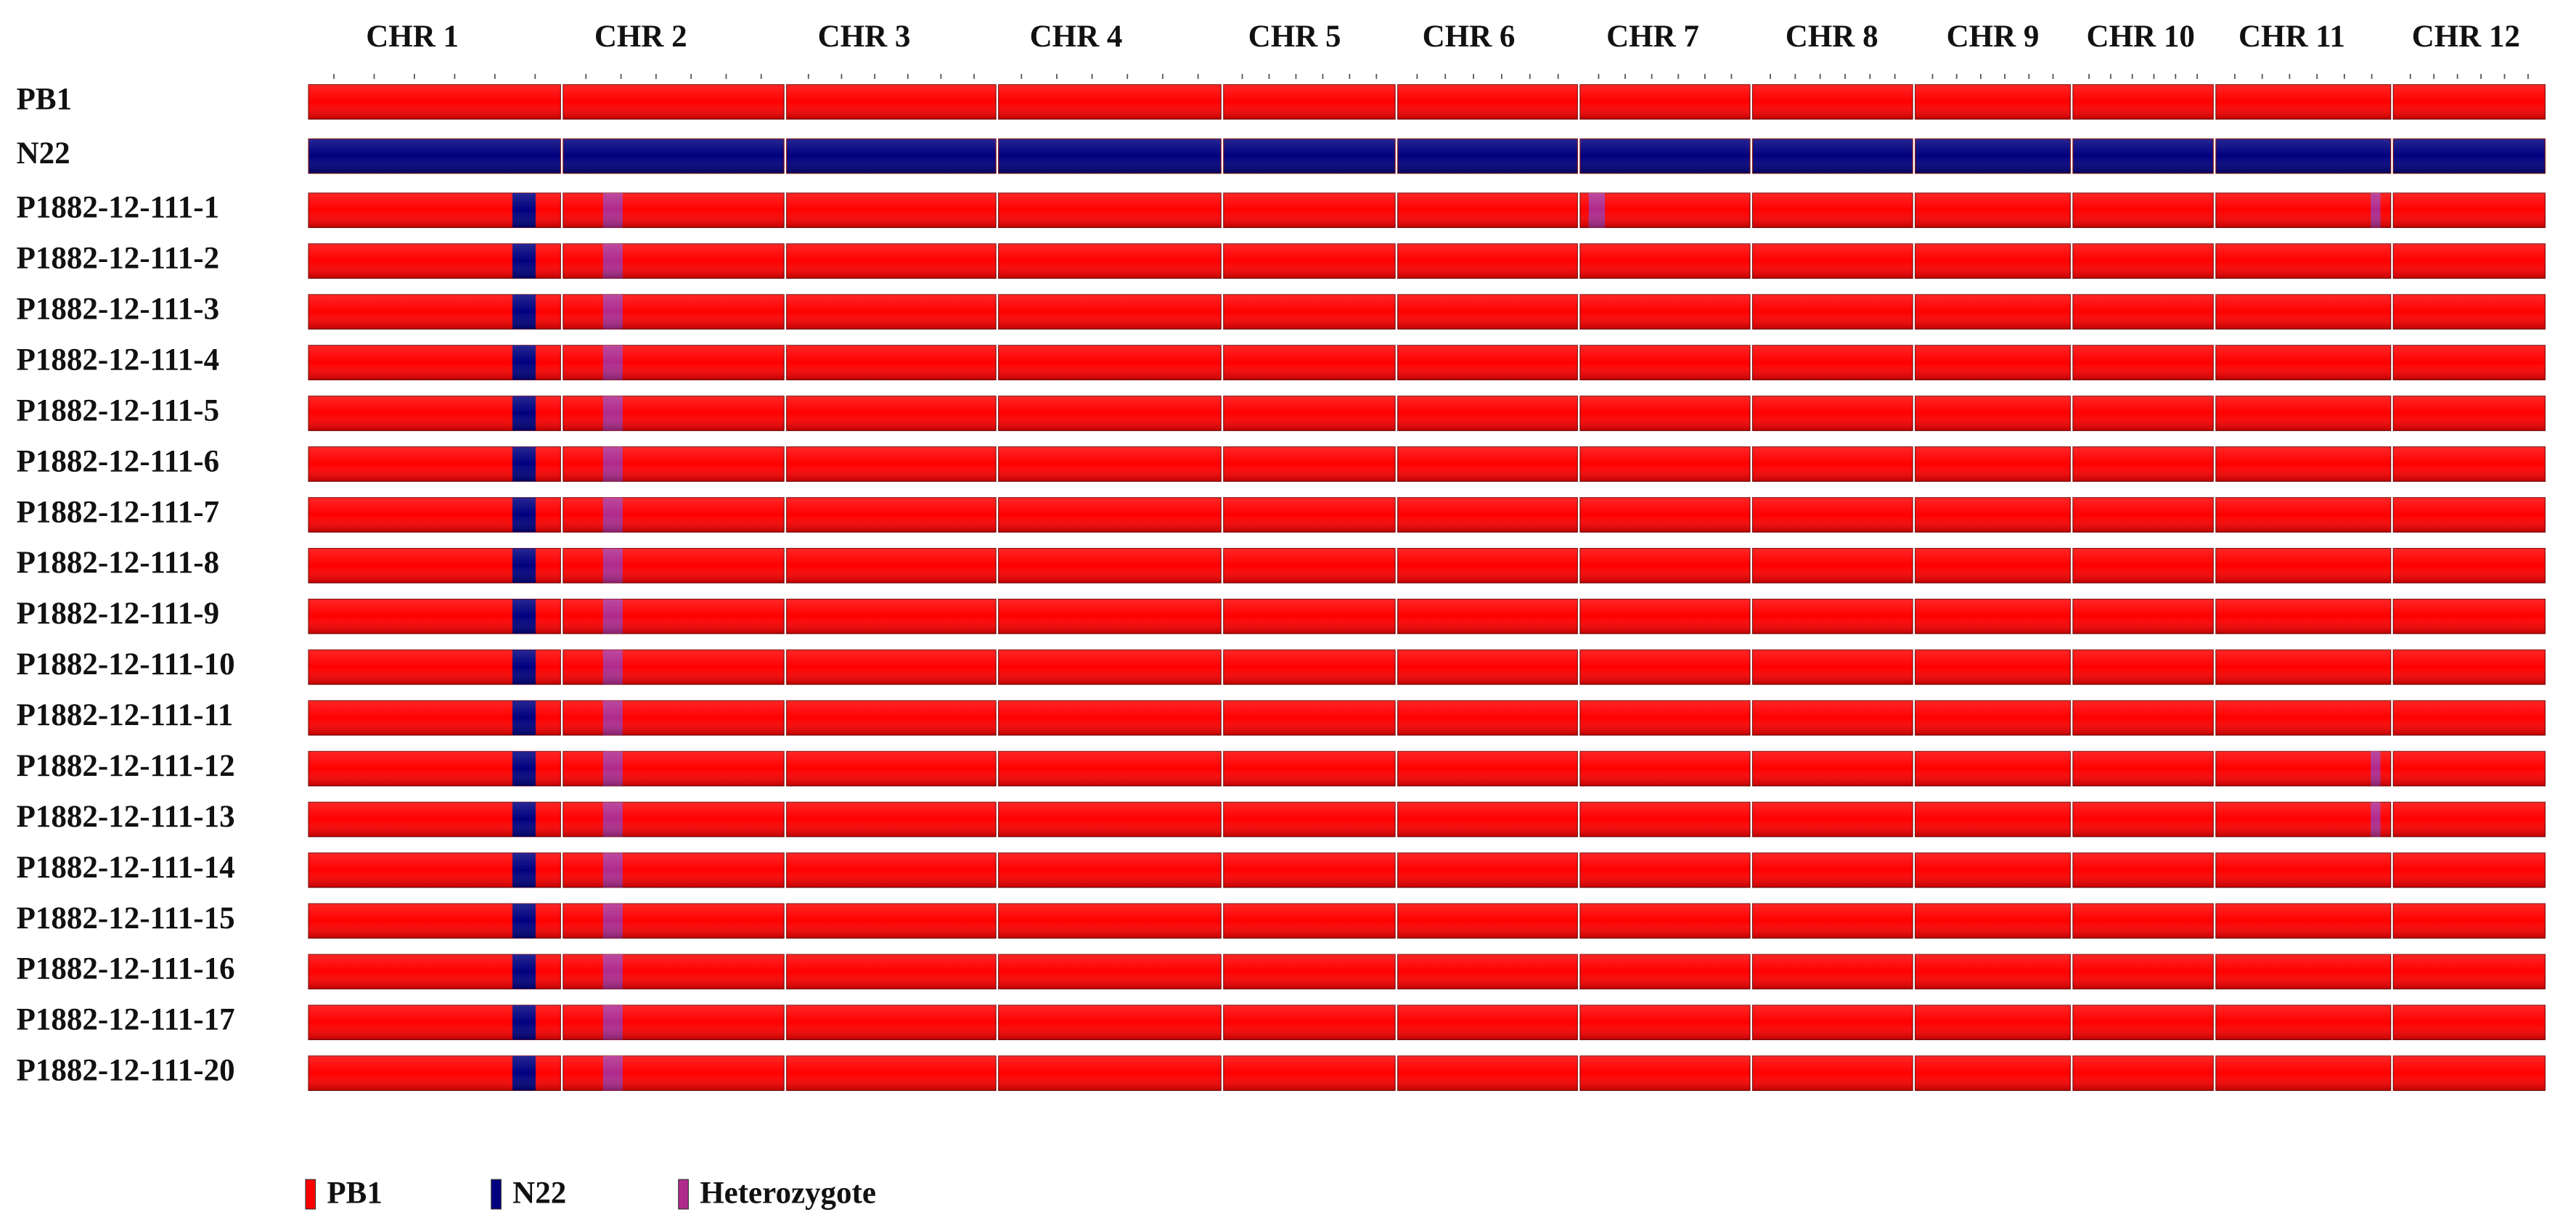 Image resolution: width=2576 pixels, height=1228 pixels. What do you see at coordinates (1994, 37) in the screenshot?
I see `chromosome-label: CHR 9` at bounding box center [1994, 37].